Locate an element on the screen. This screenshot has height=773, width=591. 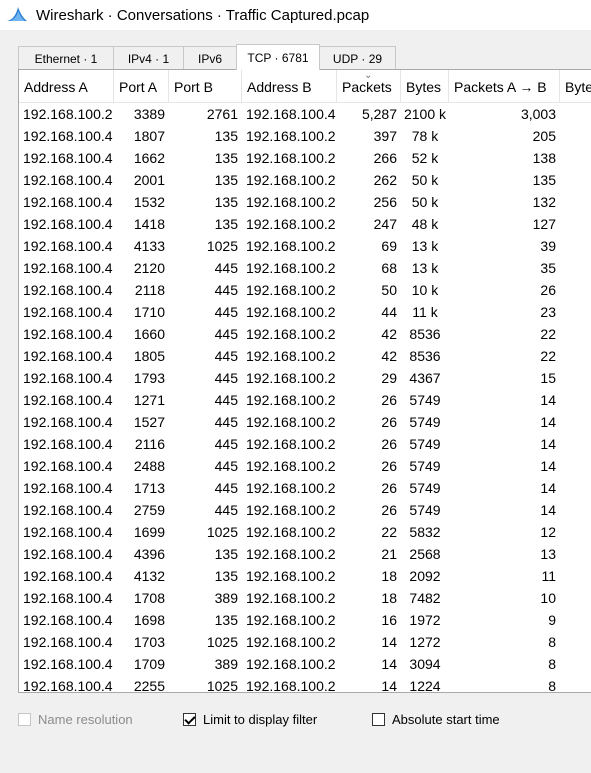
name-resolution-checkbox is located at coordinates (24, 719).